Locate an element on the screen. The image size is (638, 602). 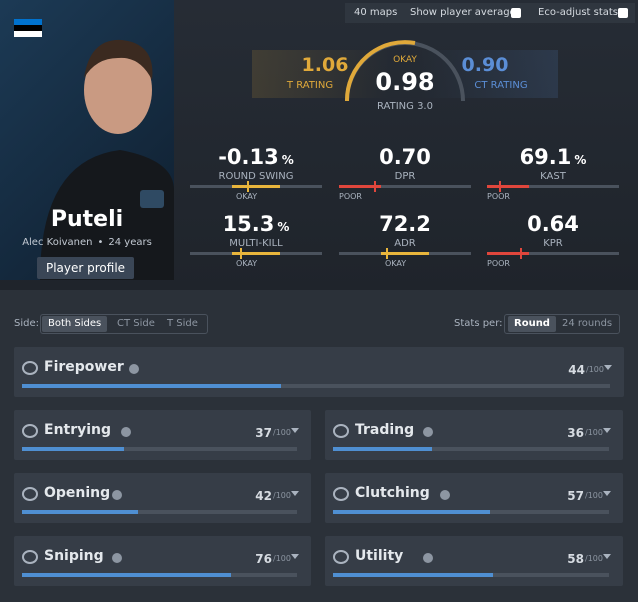
per-toggle is located at coordinates (562, 324).